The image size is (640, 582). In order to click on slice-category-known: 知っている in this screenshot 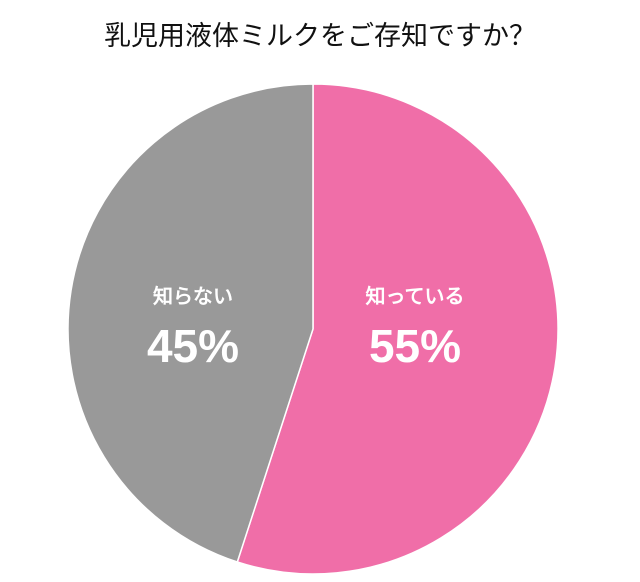, I will do `click(415, 297)`.